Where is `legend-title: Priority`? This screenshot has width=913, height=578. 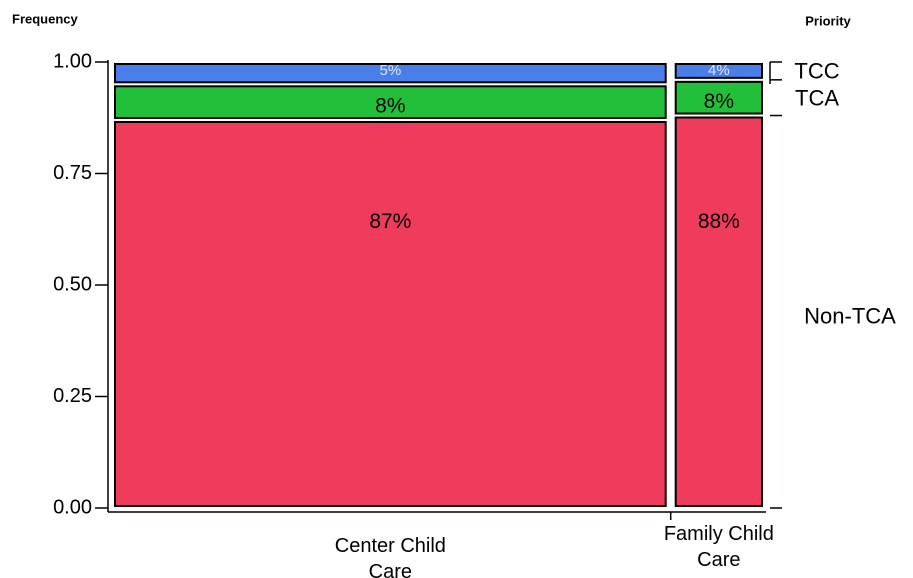
legend-title: Priority is located at coordinates (828, 20).